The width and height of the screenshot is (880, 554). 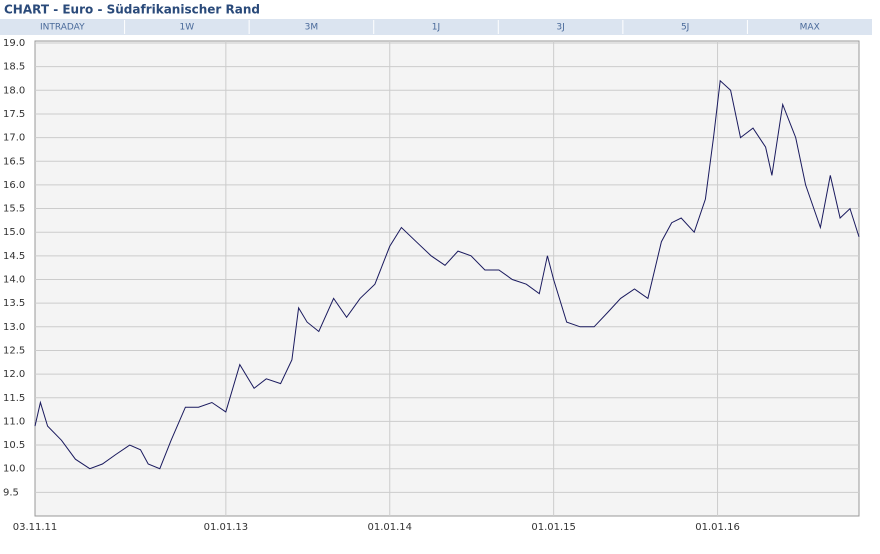 What do you see at coordinates (14, 114) in the screenshot?
I see `y-tick-label: 17.5` at bounding box center [14, 114].